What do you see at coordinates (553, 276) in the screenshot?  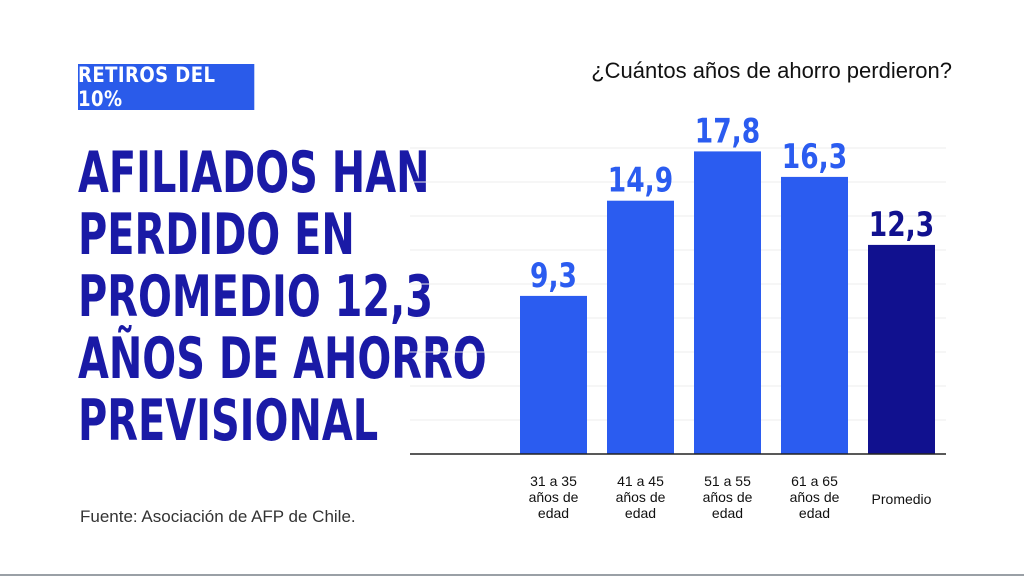 I see `data-label: 9,3` at bounding box center [553, 276].